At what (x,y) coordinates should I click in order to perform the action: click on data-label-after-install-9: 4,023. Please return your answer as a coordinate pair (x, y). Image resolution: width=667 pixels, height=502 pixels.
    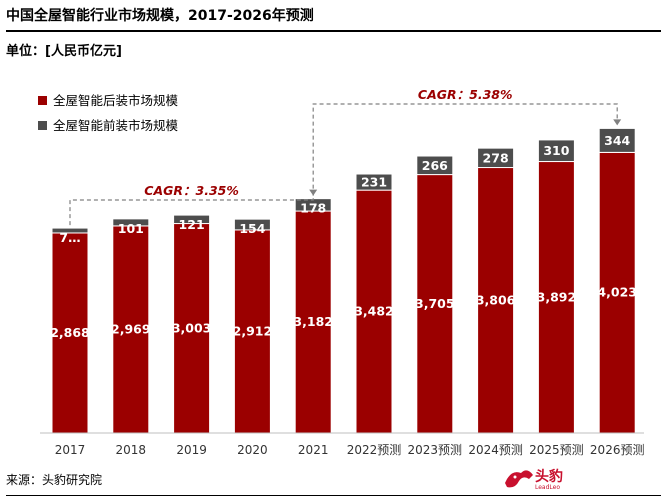
    Looking at the image, I should click on (617, 292).